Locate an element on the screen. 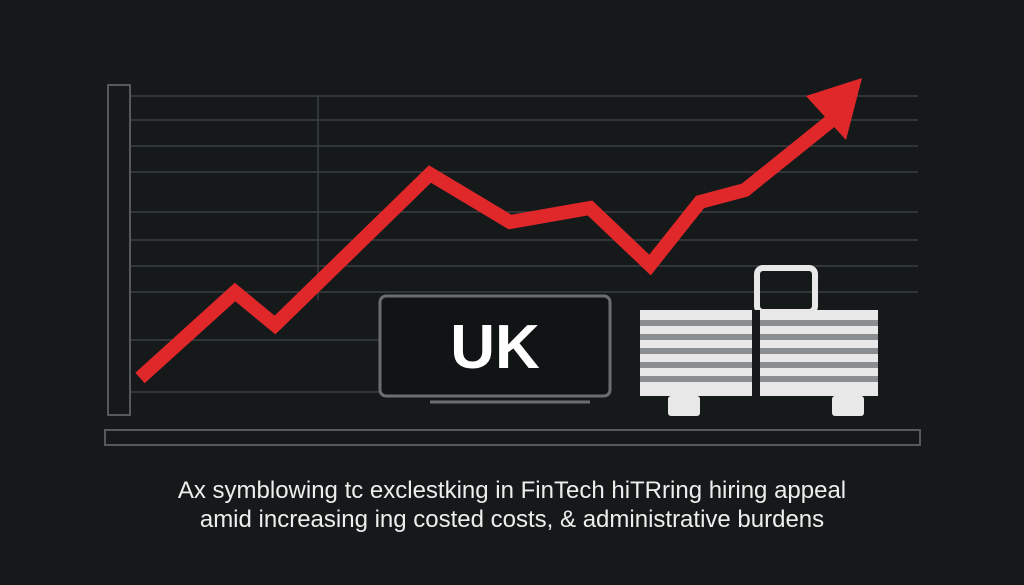 Image resolution: width=1024 pixels, height=585 pixels. arrow-head is located at coordinates (834, 109).